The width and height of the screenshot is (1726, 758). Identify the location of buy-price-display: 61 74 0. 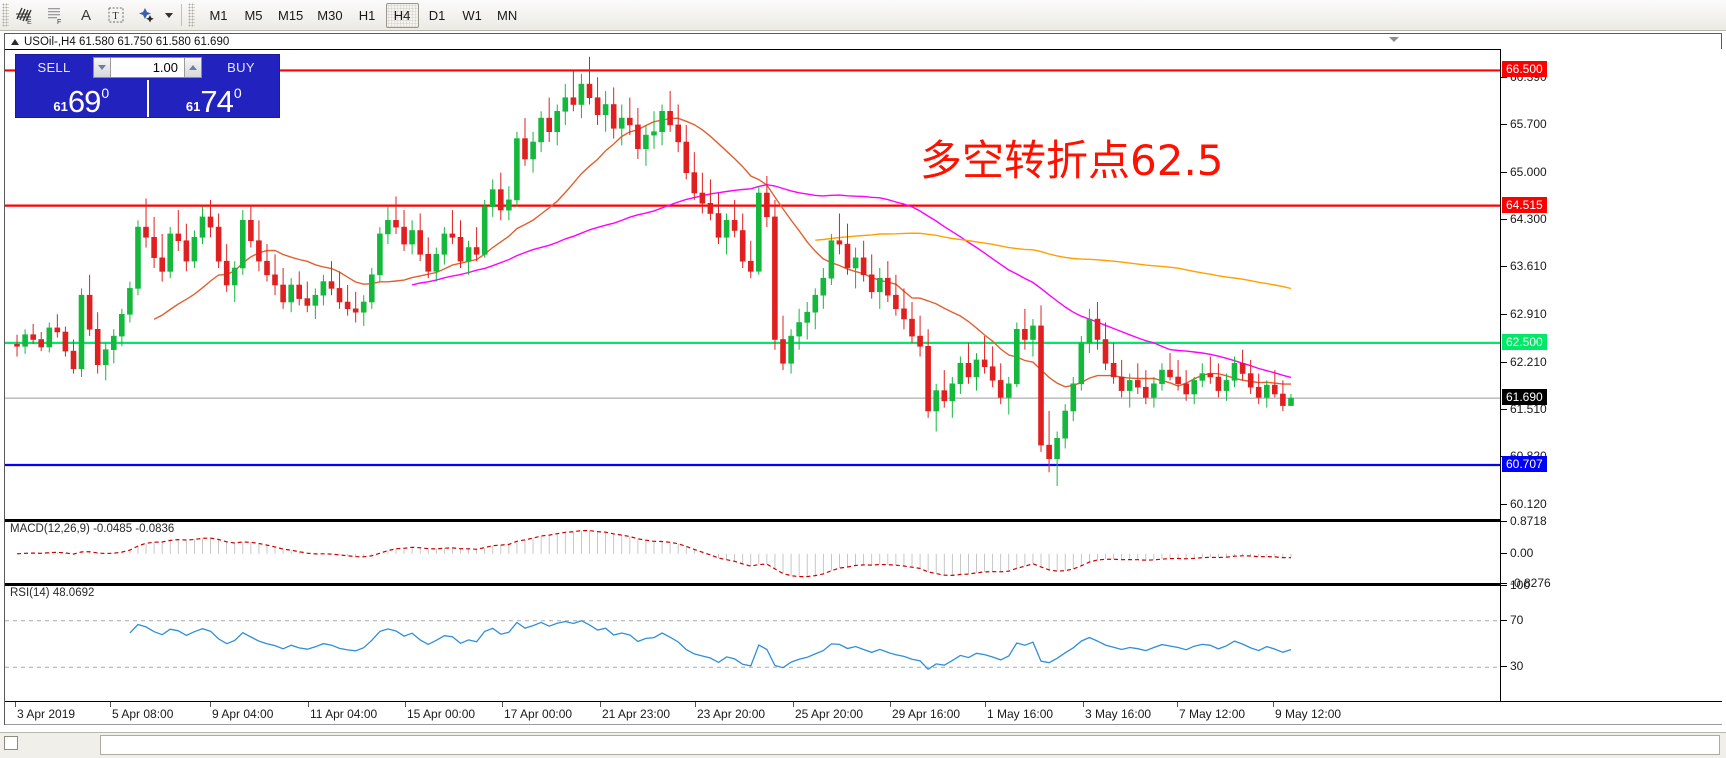
(213, 99).